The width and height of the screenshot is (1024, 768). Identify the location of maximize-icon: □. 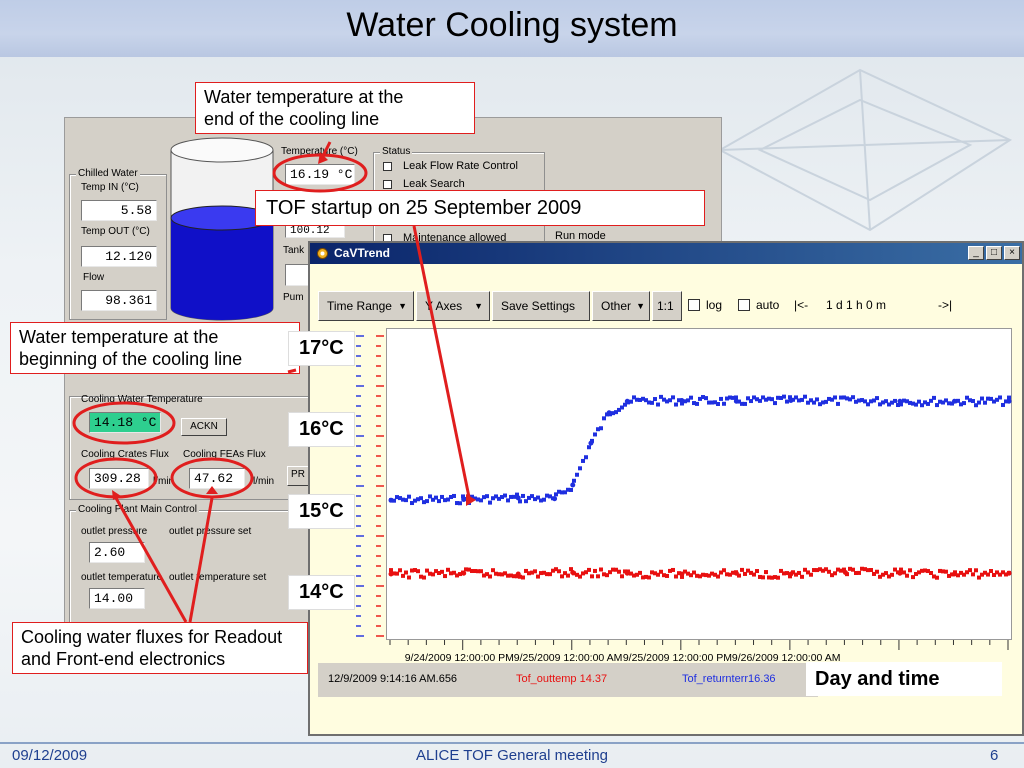
(994, 253).